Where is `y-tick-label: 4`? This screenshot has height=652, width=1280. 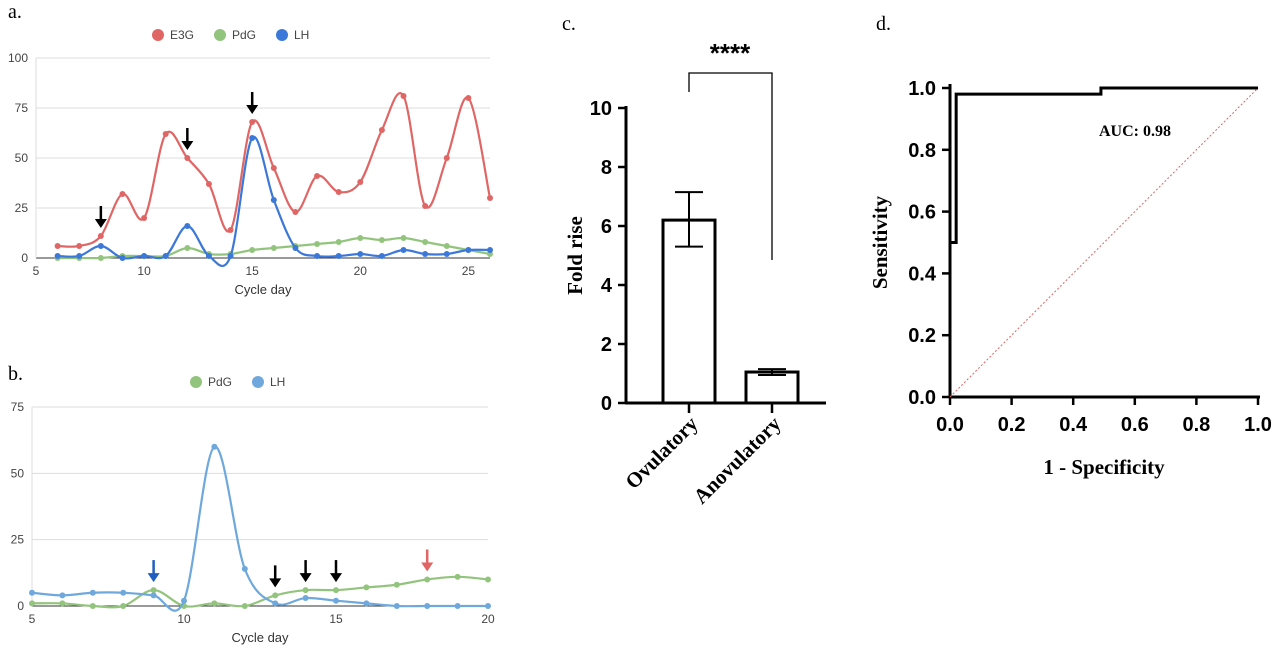 y-tick-label: 4 is located at coordinates (607, 286).